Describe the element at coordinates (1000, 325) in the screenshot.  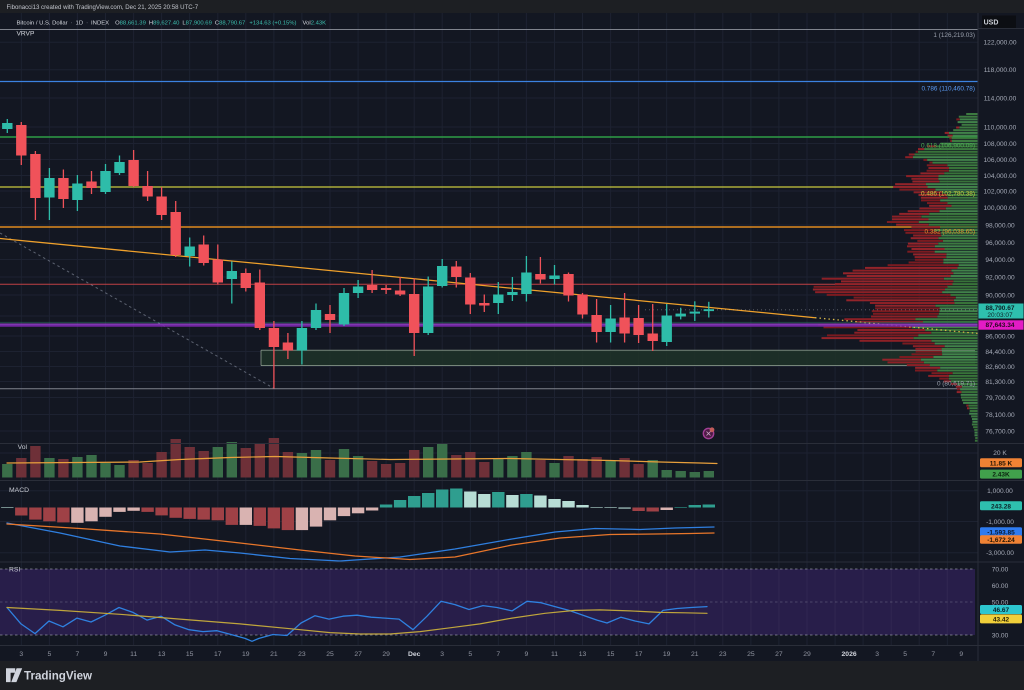
I see `svg-text: 87,643.34` at that location.